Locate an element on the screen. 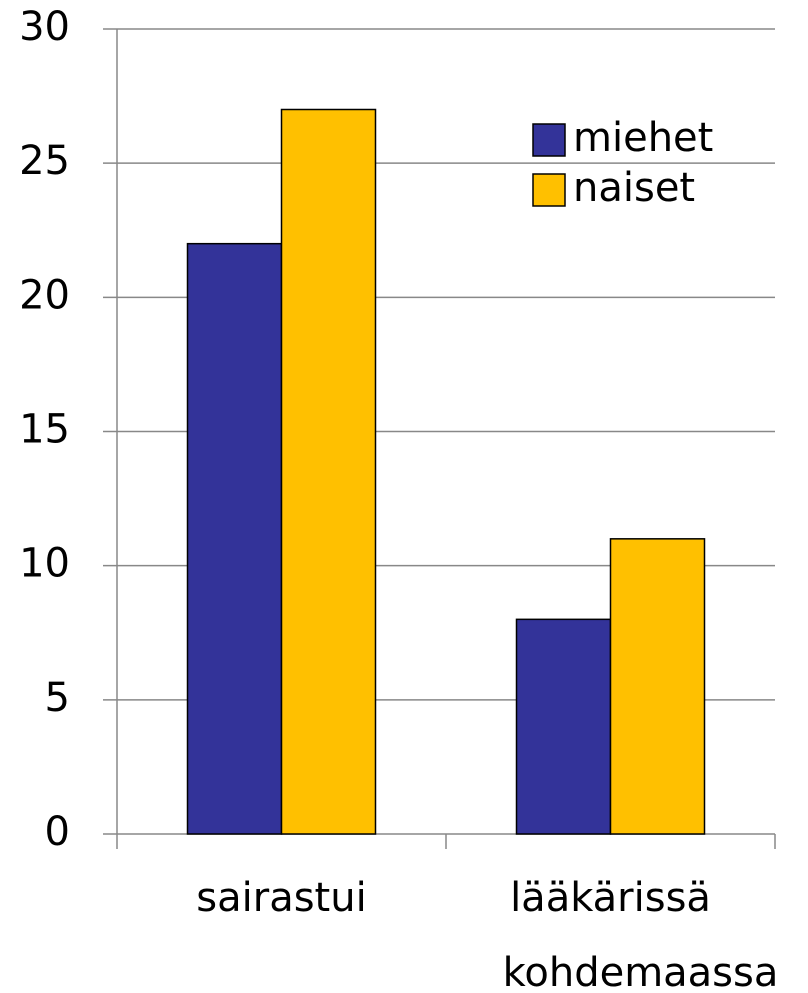 The width and height of the screenshot is (808, 993). y-tick-label: 0 is located at coordinates (57, 832).